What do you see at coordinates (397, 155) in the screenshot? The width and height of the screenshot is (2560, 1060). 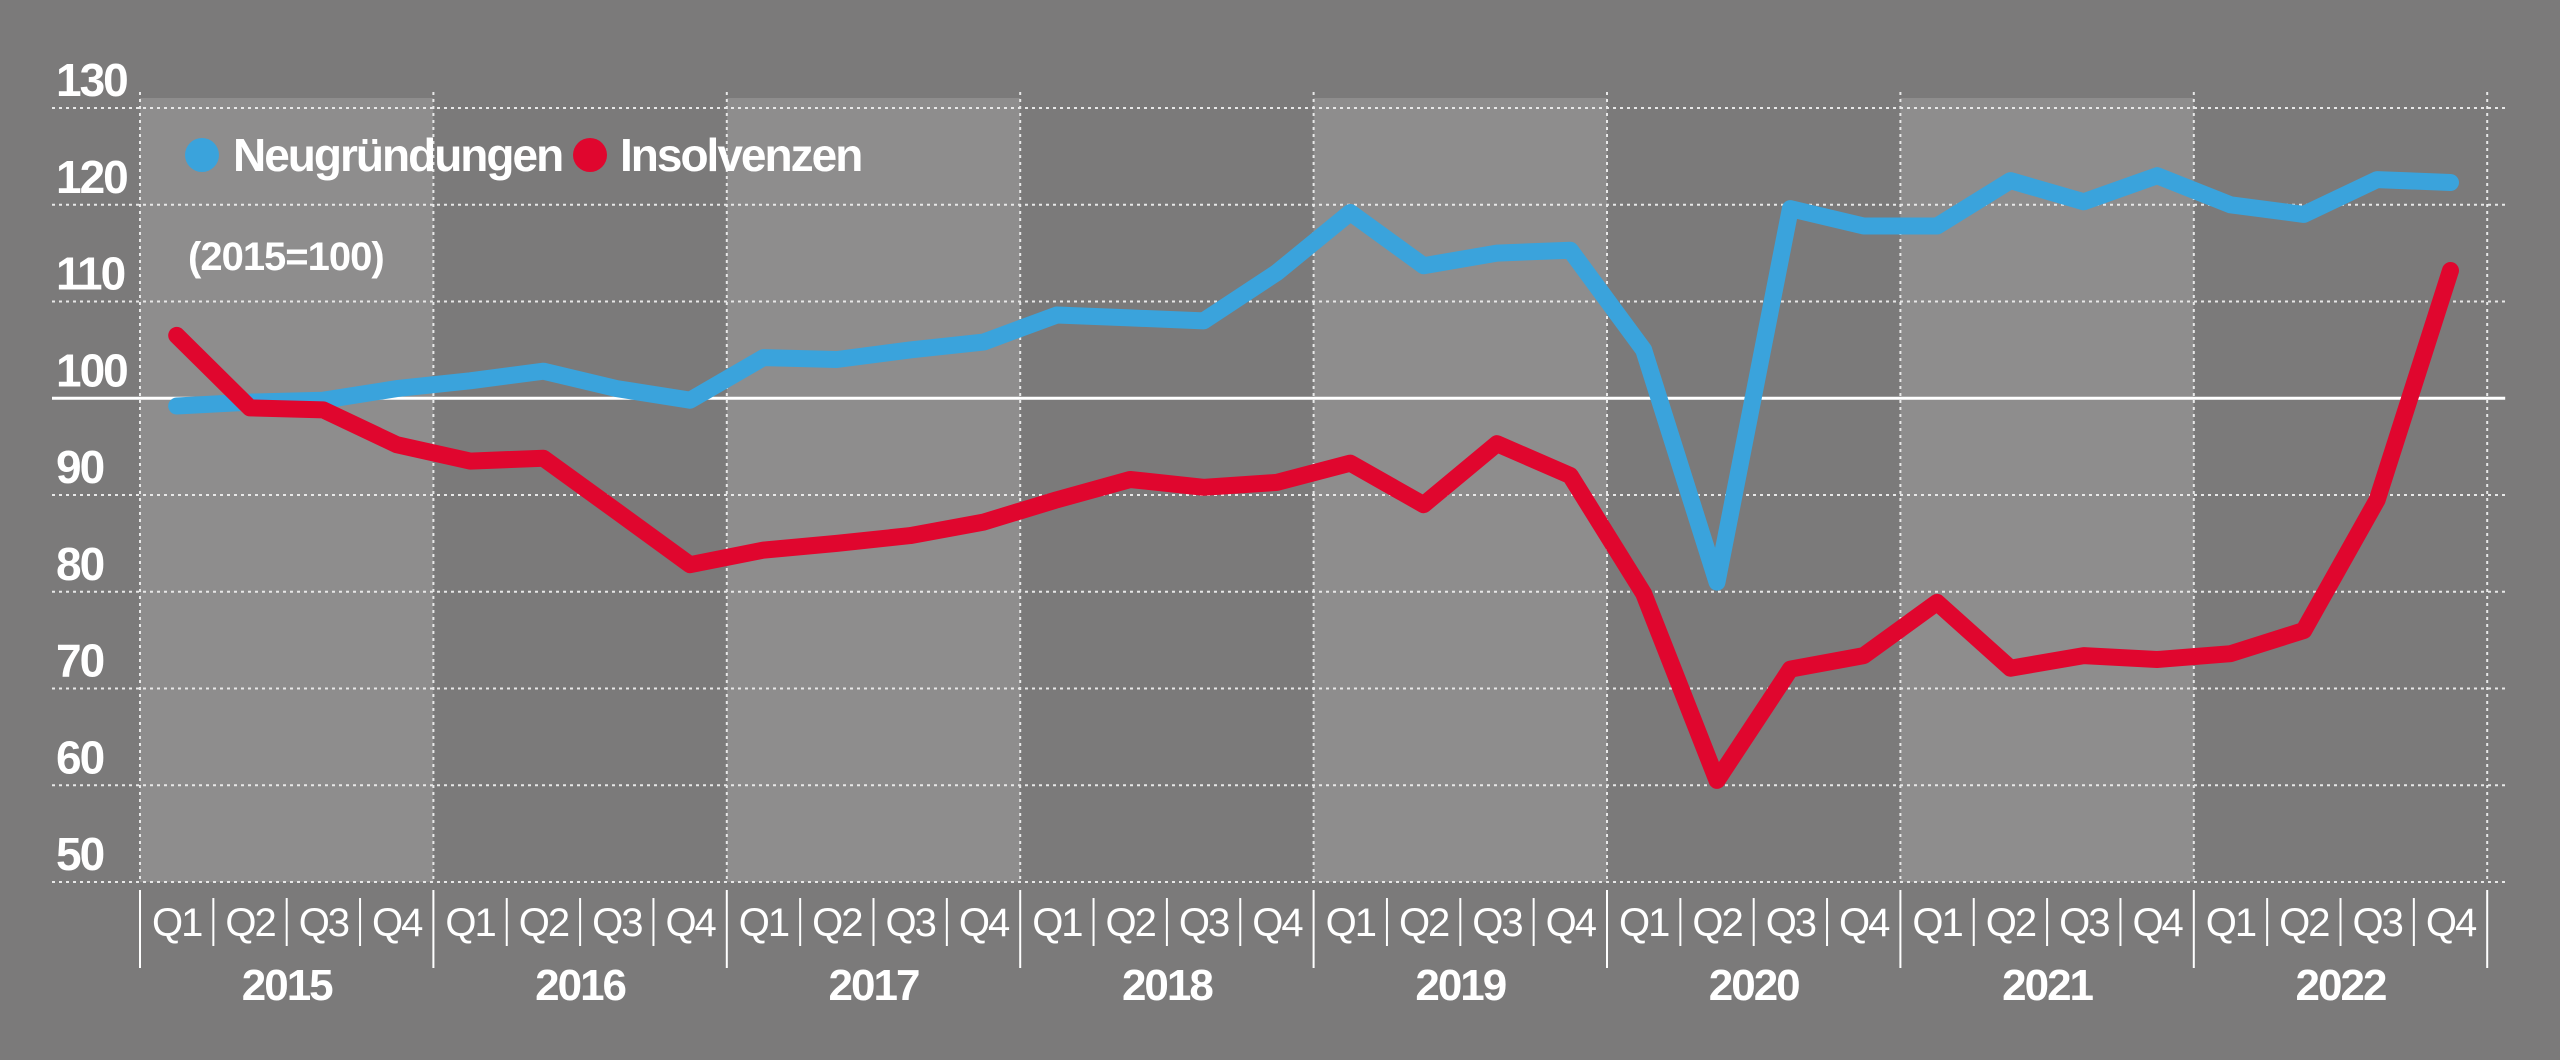 I see `legend-label-neugruendungen: Neugründungen` at bounding box center [397, 155].